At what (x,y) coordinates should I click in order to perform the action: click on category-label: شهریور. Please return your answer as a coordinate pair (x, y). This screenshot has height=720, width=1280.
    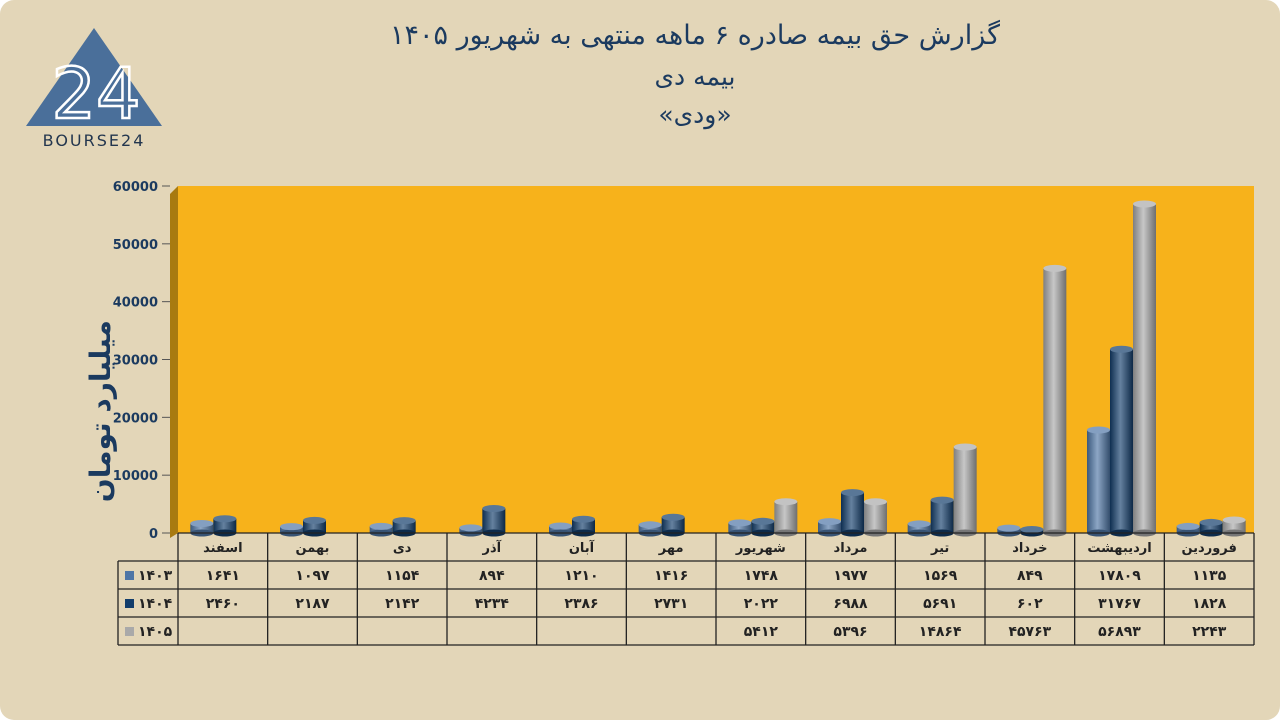
    Looking at the image, I should click on (760, 548).